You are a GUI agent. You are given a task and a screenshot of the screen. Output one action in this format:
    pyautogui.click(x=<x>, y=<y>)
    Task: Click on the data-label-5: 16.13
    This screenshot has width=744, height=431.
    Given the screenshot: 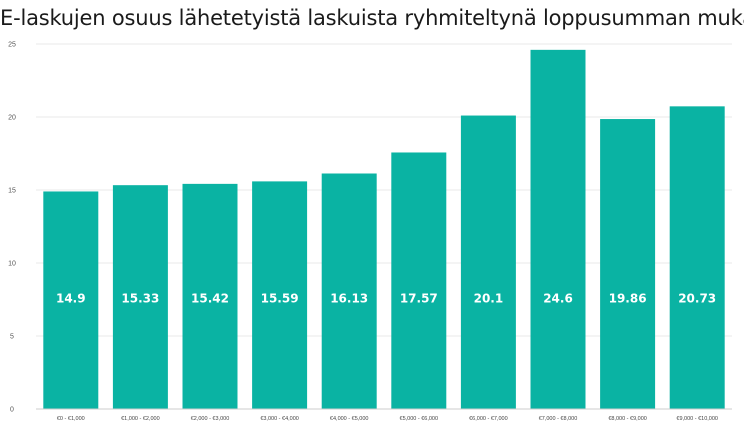 What is the action you would take?
    pyautogui.click(x=349, y=298)
    